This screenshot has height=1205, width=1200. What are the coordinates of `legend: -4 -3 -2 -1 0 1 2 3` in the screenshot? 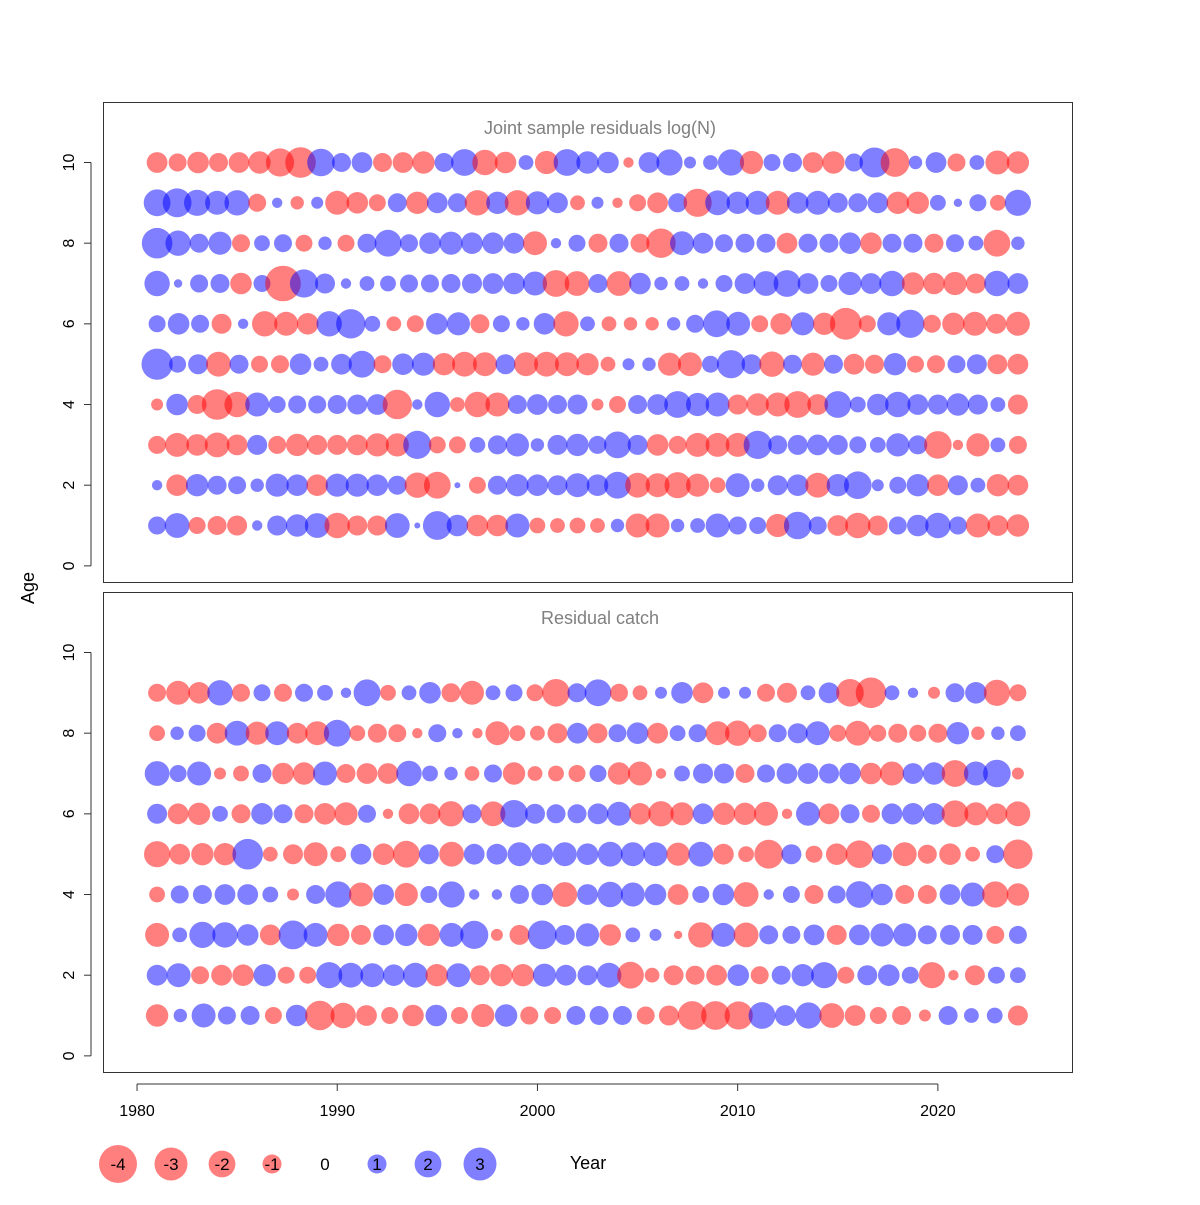 It's located at (298, 1164).